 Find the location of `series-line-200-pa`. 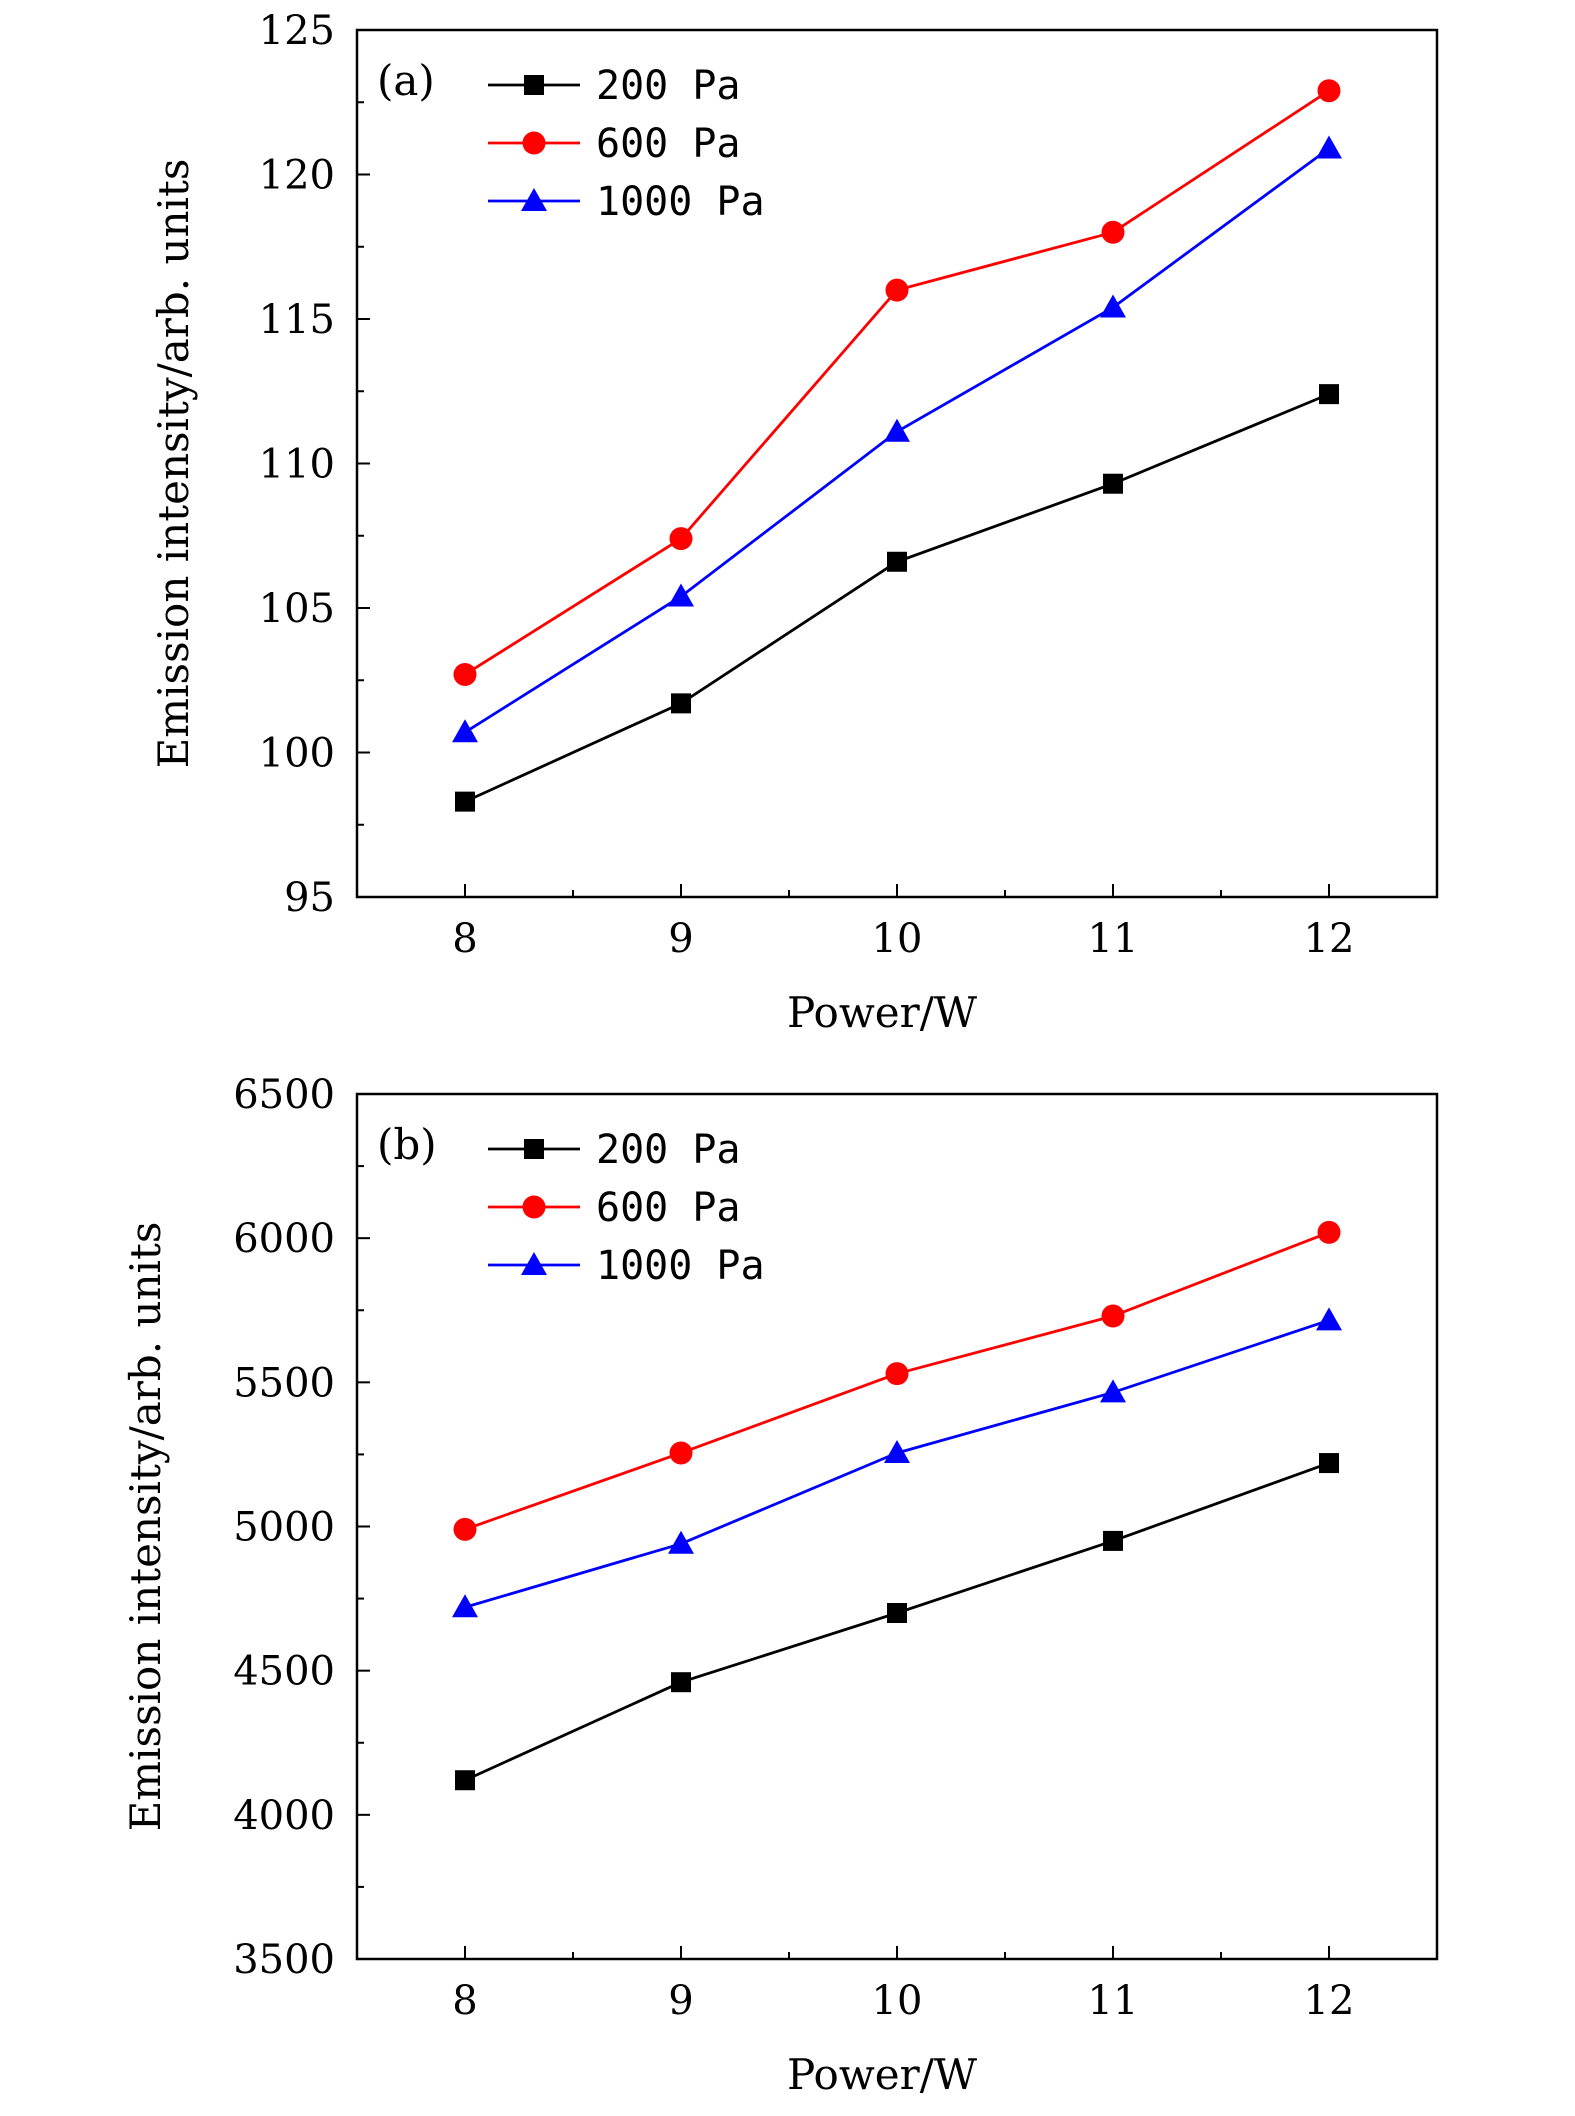

series-line-200-pa is located at coordinates (897, 597).